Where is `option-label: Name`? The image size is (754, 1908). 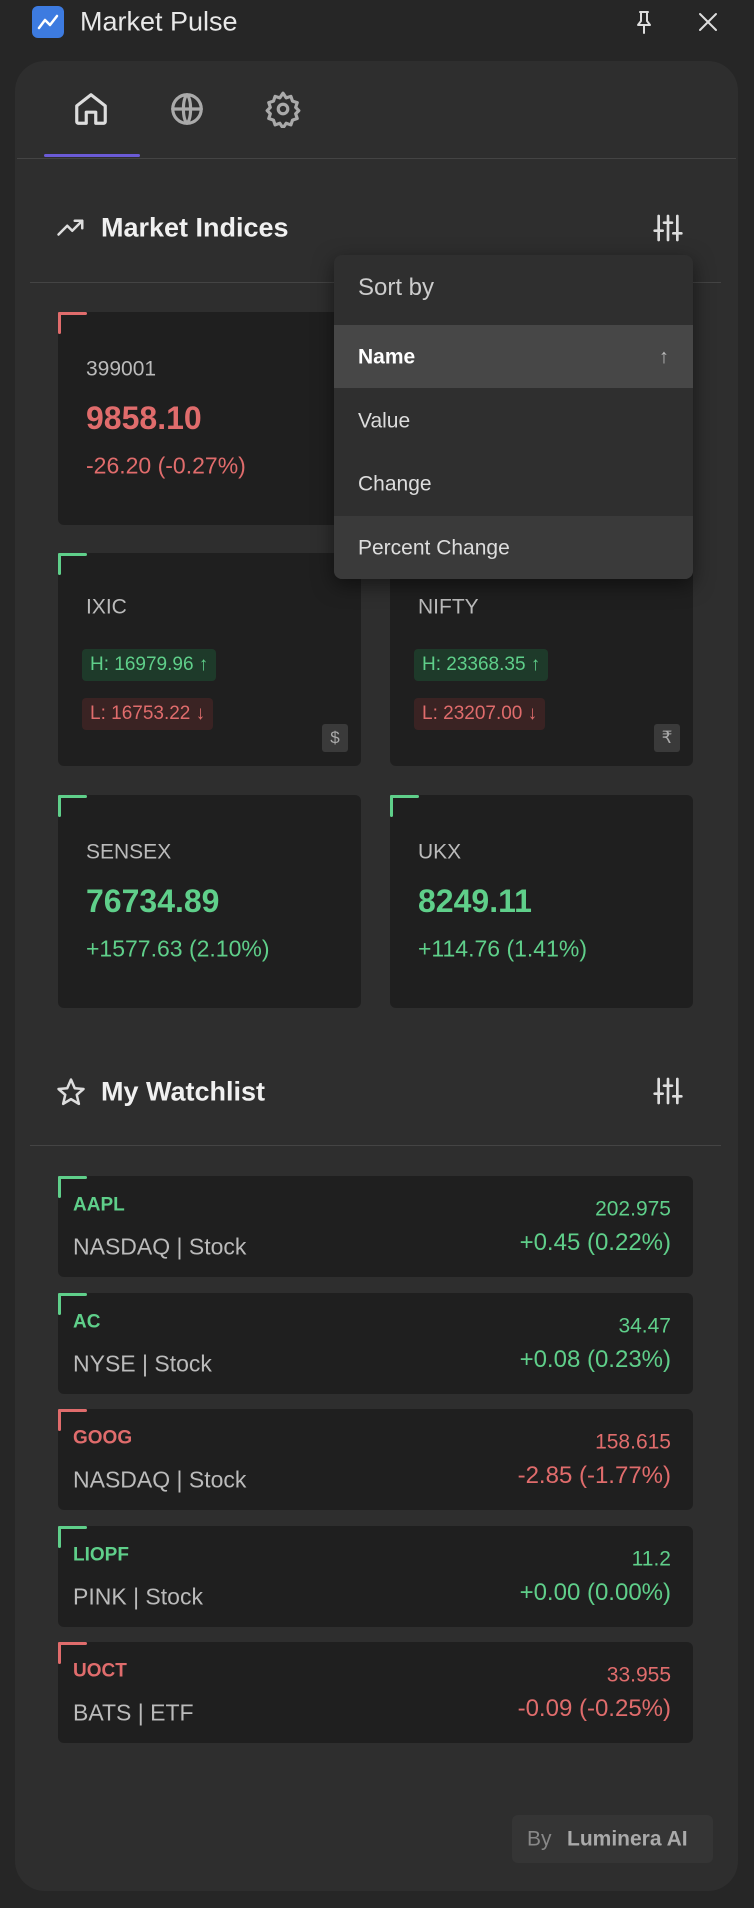 option-label: Name is located at coordinates (387, 357).